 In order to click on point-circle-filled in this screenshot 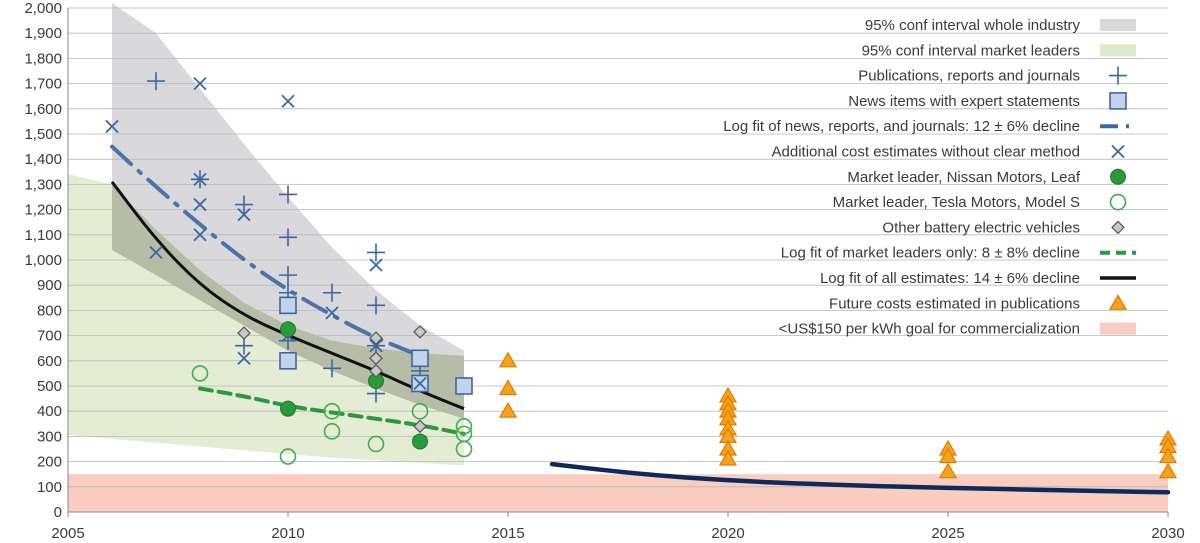, I will do `click(288, 408)`.